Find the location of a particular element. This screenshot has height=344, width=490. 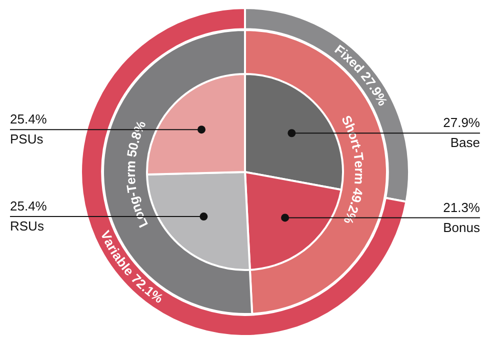

slice-label: Bonus is located at coordinates (461, 227).